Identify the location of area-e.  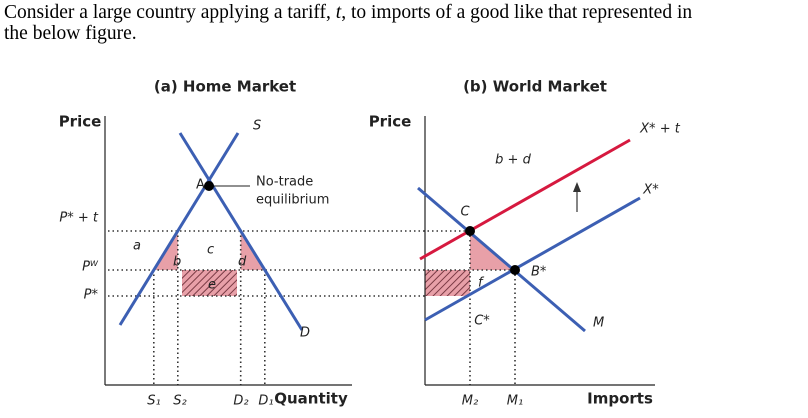
(209, 283).